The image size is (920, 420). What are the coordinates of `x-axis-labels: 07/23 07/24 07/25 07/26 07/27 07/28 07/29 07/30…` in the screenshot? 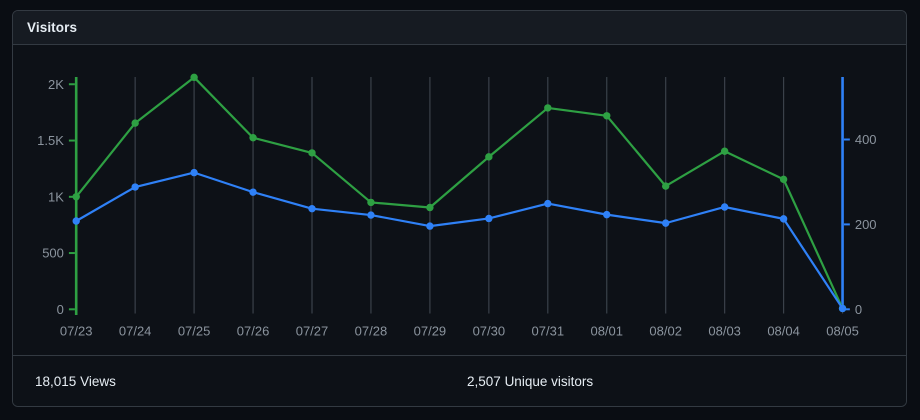 It's located at (459, 331).